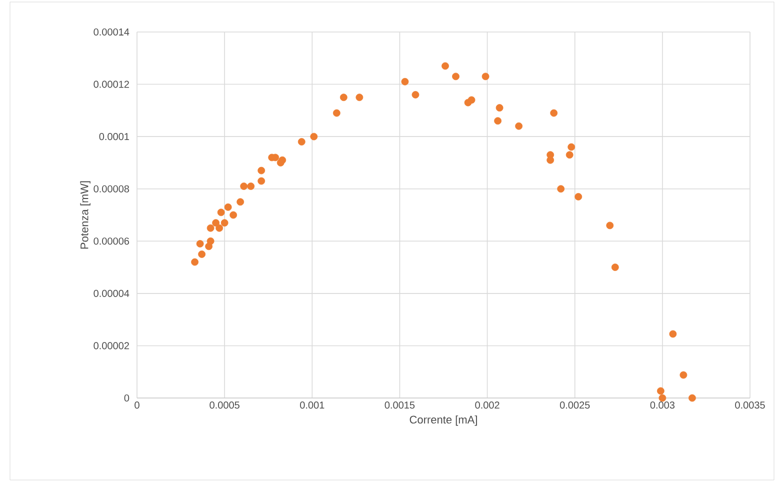 The image size is (776, 482). Describe the element at coordinates (750, 405) in the screenshot. I see `x-tick-label: 0.0035` at that location.